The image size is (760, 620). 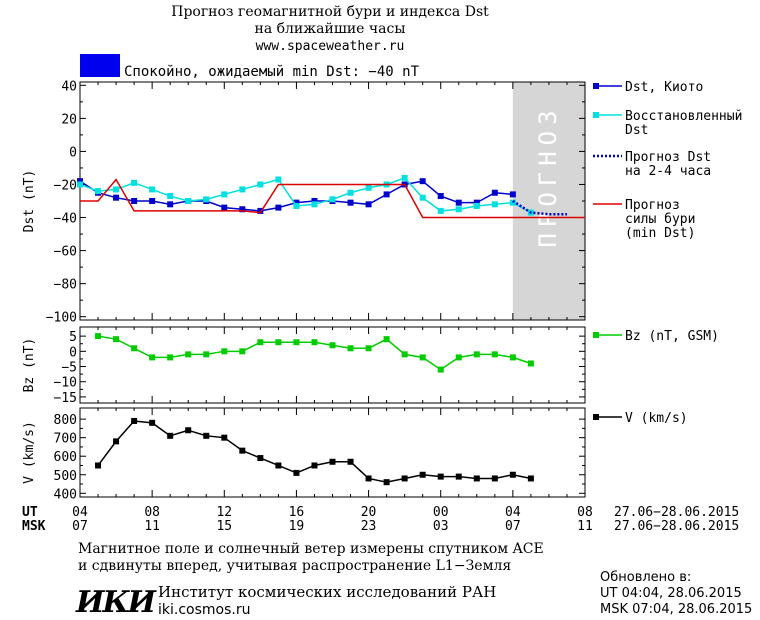 What do you see at coordinates (660, 233) in the screenshot?
I see `legend-label: (min Dst)` at bounding box center [660, 233].